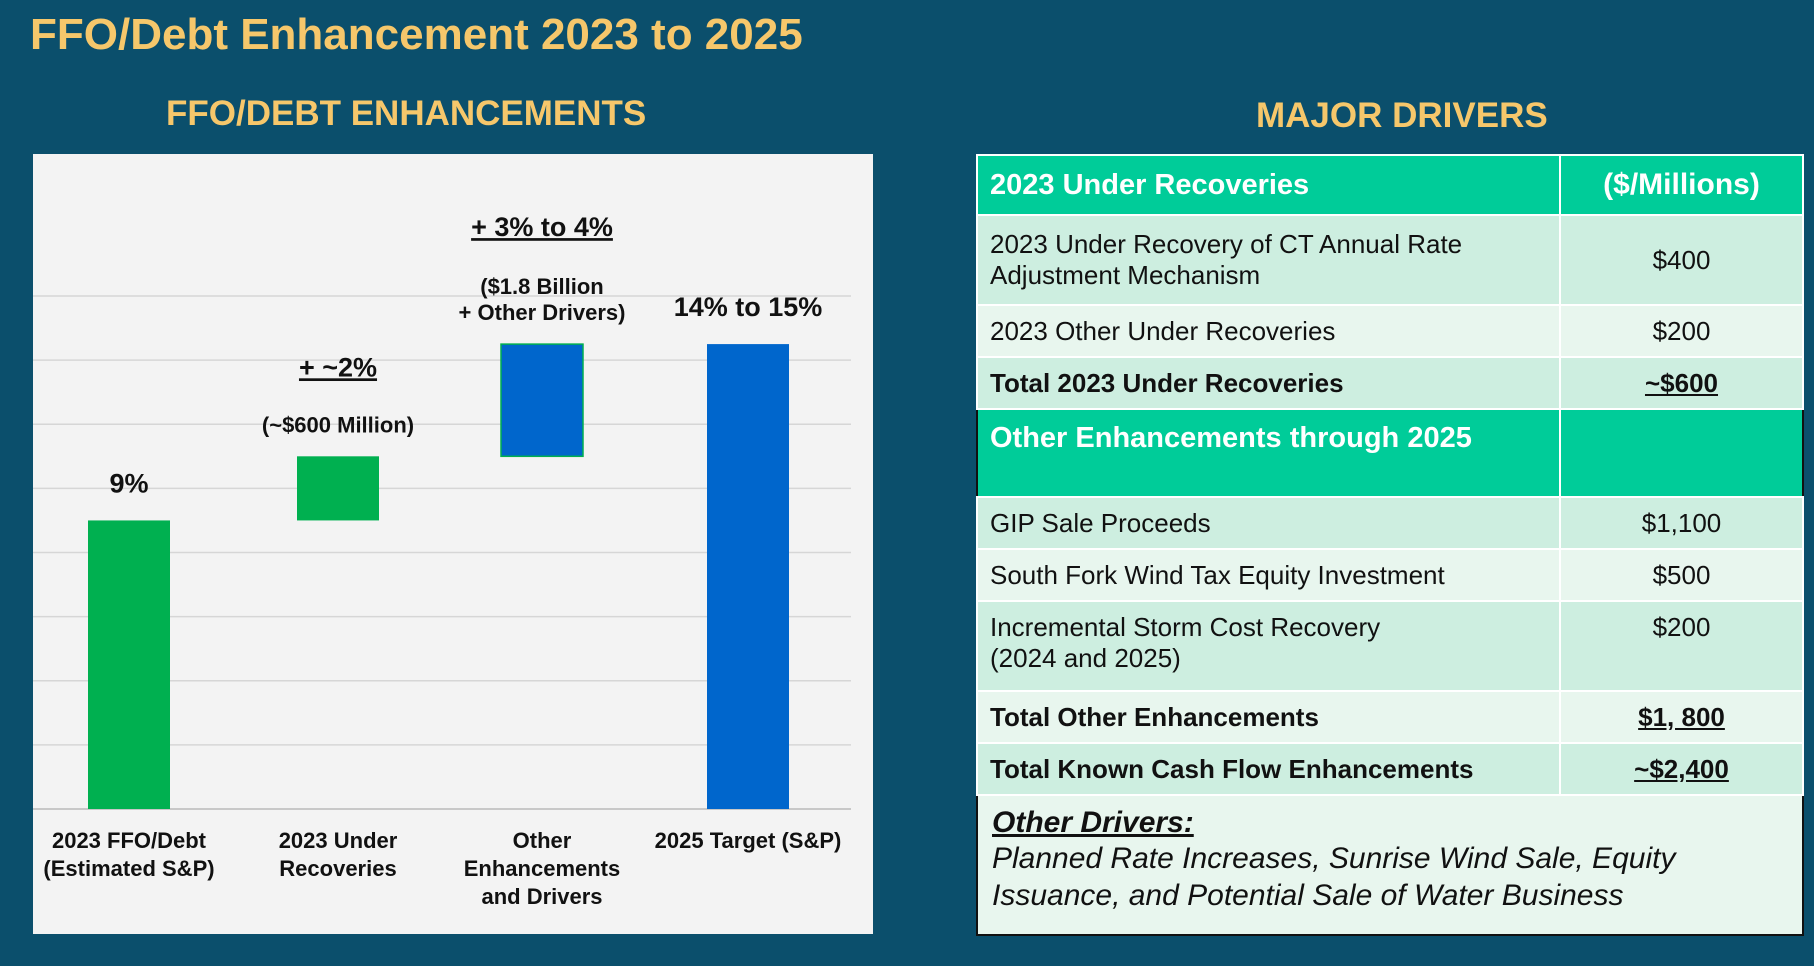  I want to click on total-label: Total Other Enhancements, so click(1268, 717).